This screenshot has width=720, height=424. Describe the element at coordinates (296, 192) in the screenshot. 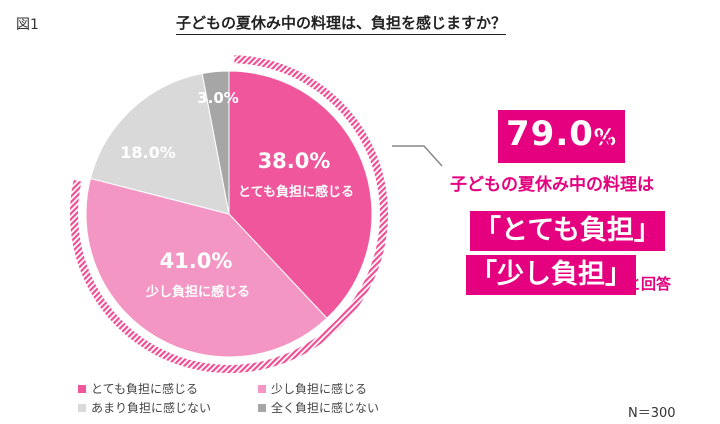

I see `slice-category-label-very-burdened: とても負担に感じる` at that location.